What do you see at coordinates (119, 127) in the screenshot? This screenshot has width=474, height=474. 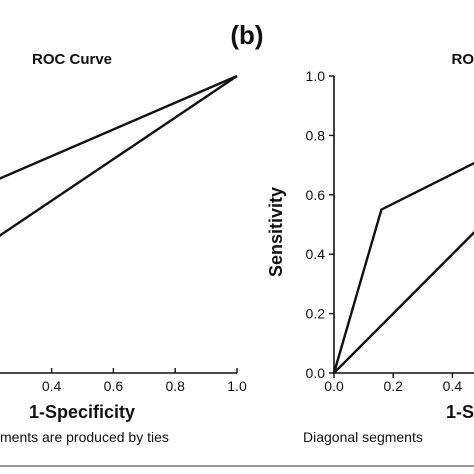 I see `left-curve-line` at bounding box center [119, 127].